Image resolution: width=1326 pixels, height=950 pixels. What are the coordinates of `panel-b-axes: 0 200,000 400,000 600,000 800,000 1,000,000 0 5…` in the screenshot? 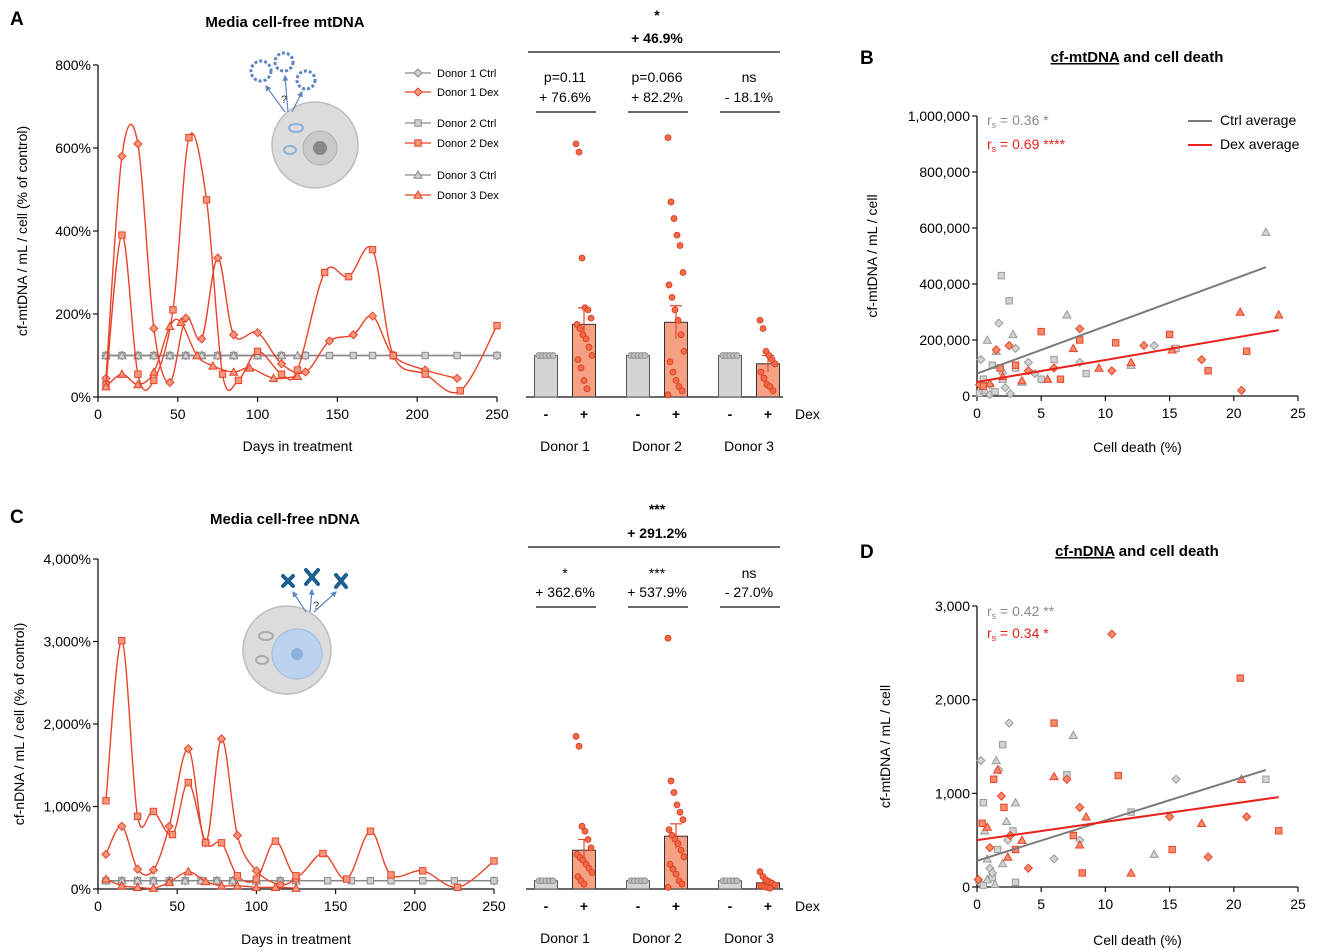 It's located at (1085, 281).